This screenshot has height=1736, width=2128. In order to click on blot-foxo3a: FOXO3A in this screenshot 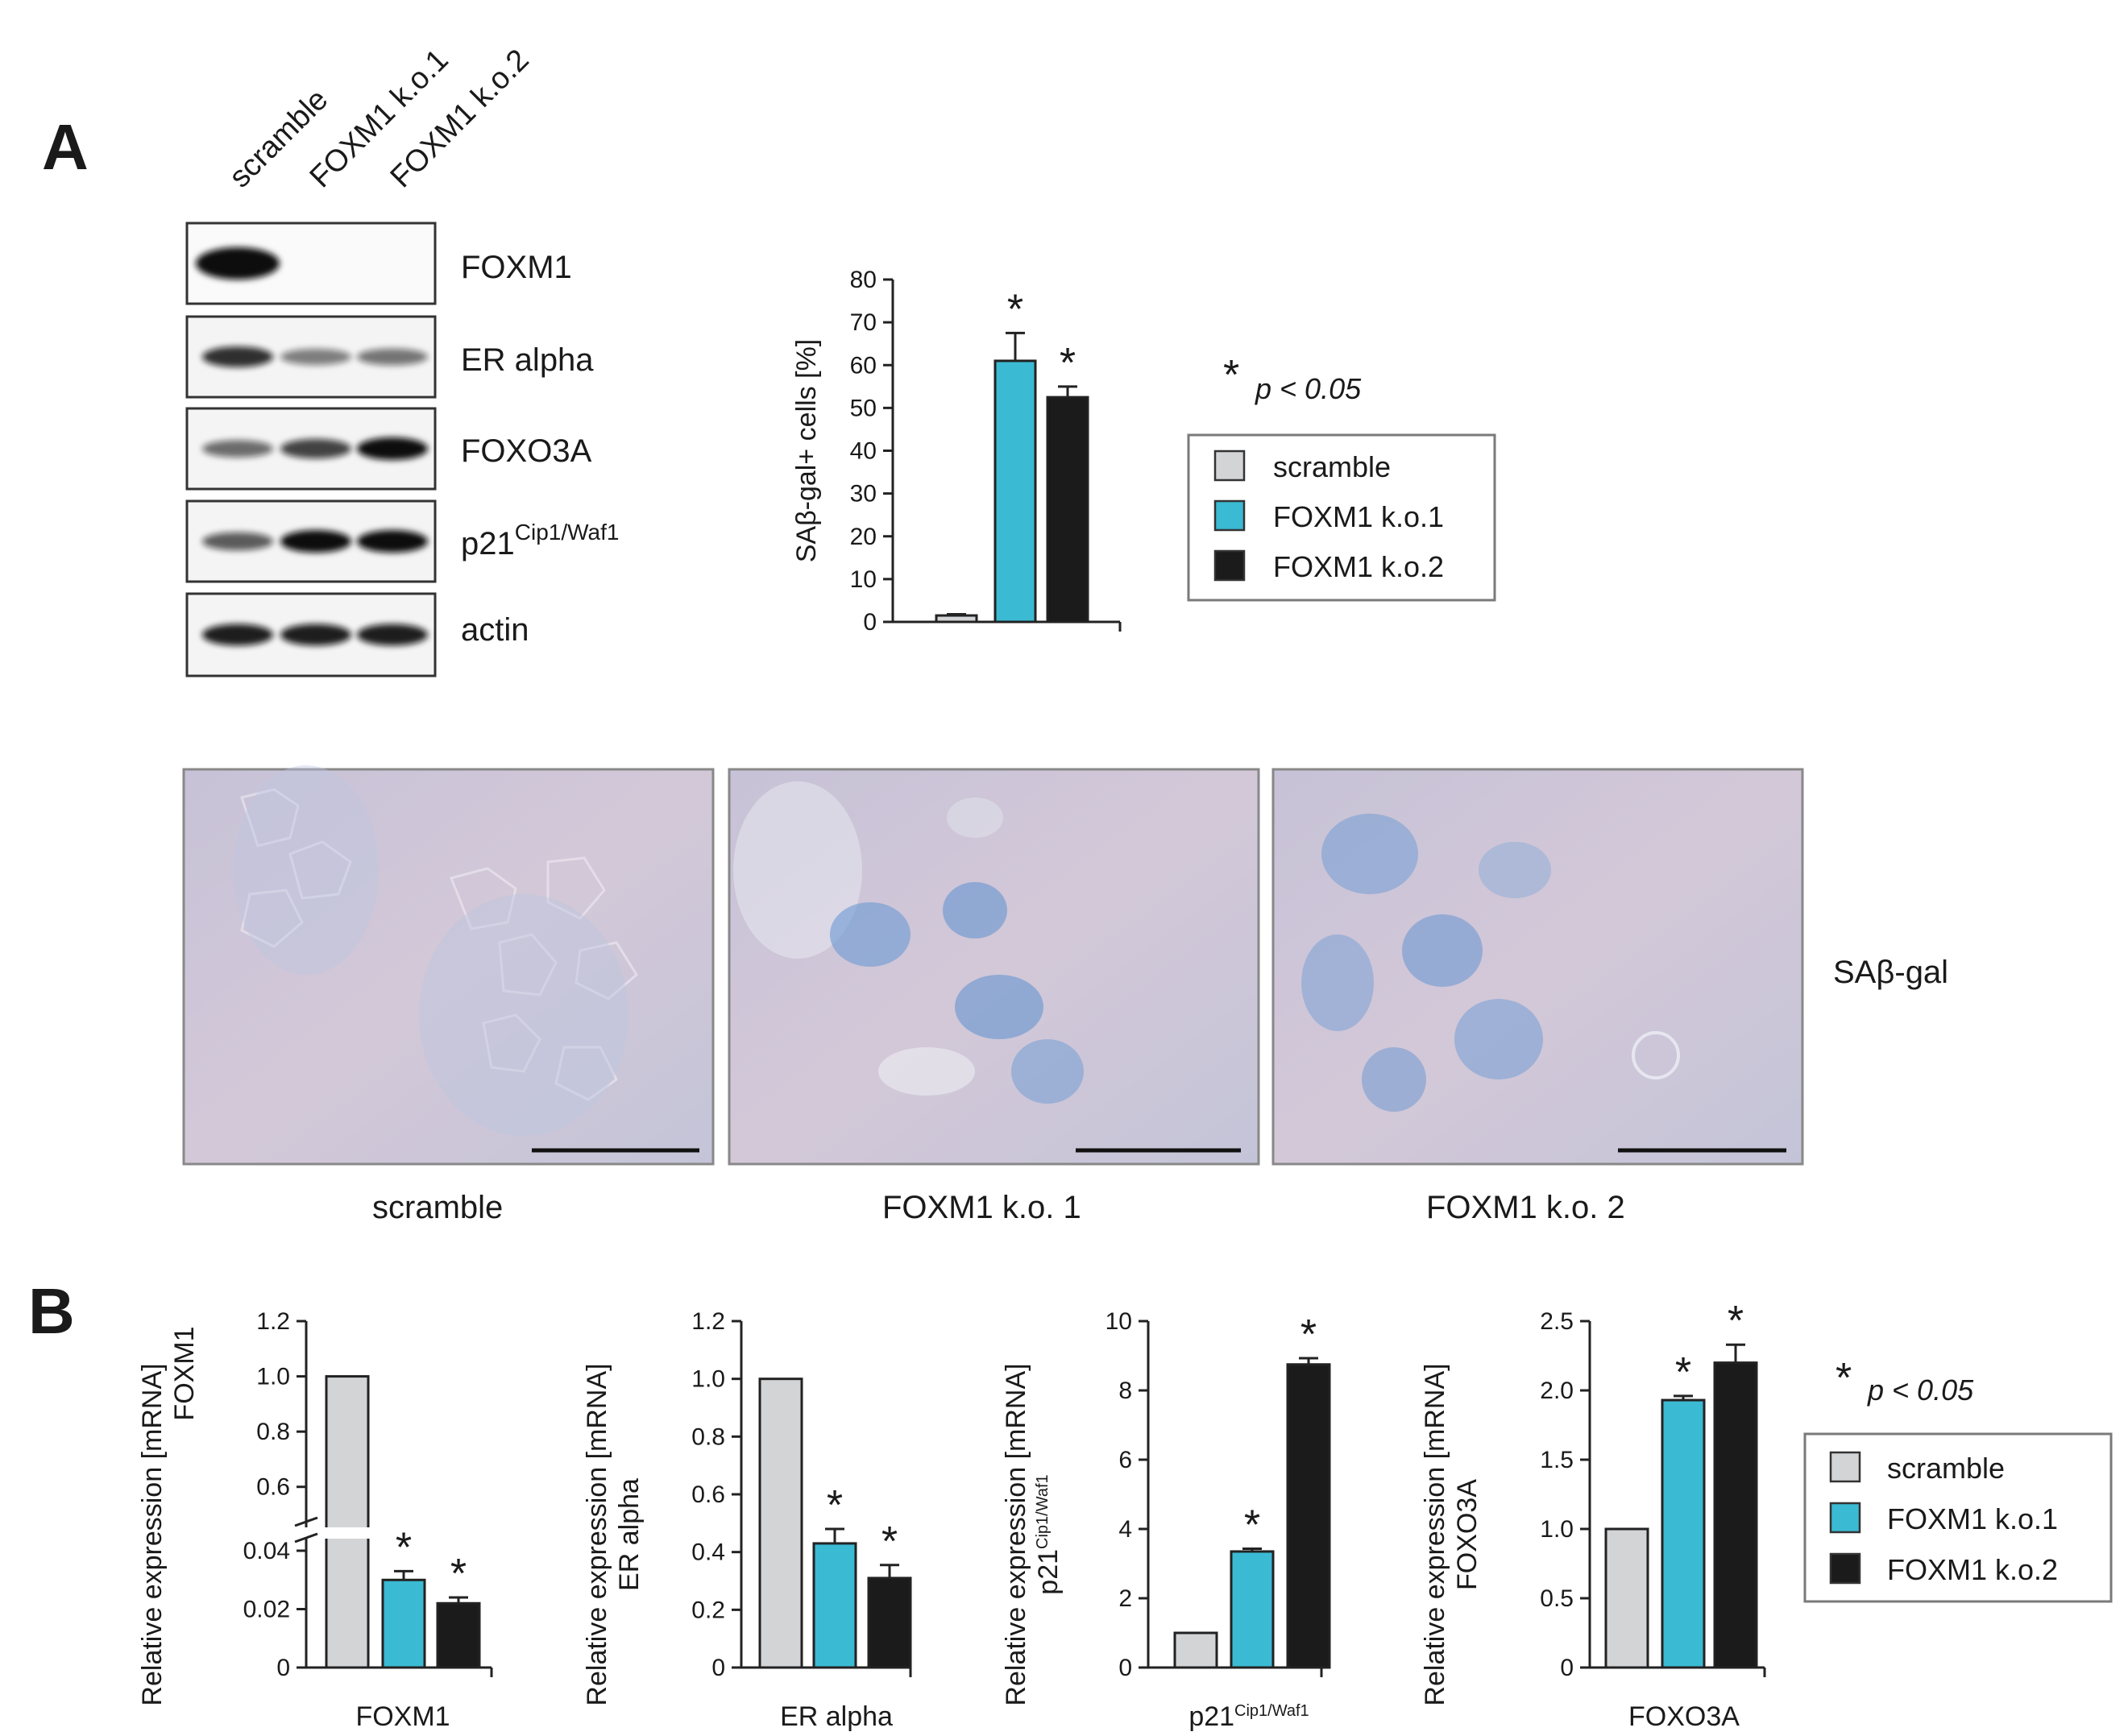, I will do `click(388, 449)`.